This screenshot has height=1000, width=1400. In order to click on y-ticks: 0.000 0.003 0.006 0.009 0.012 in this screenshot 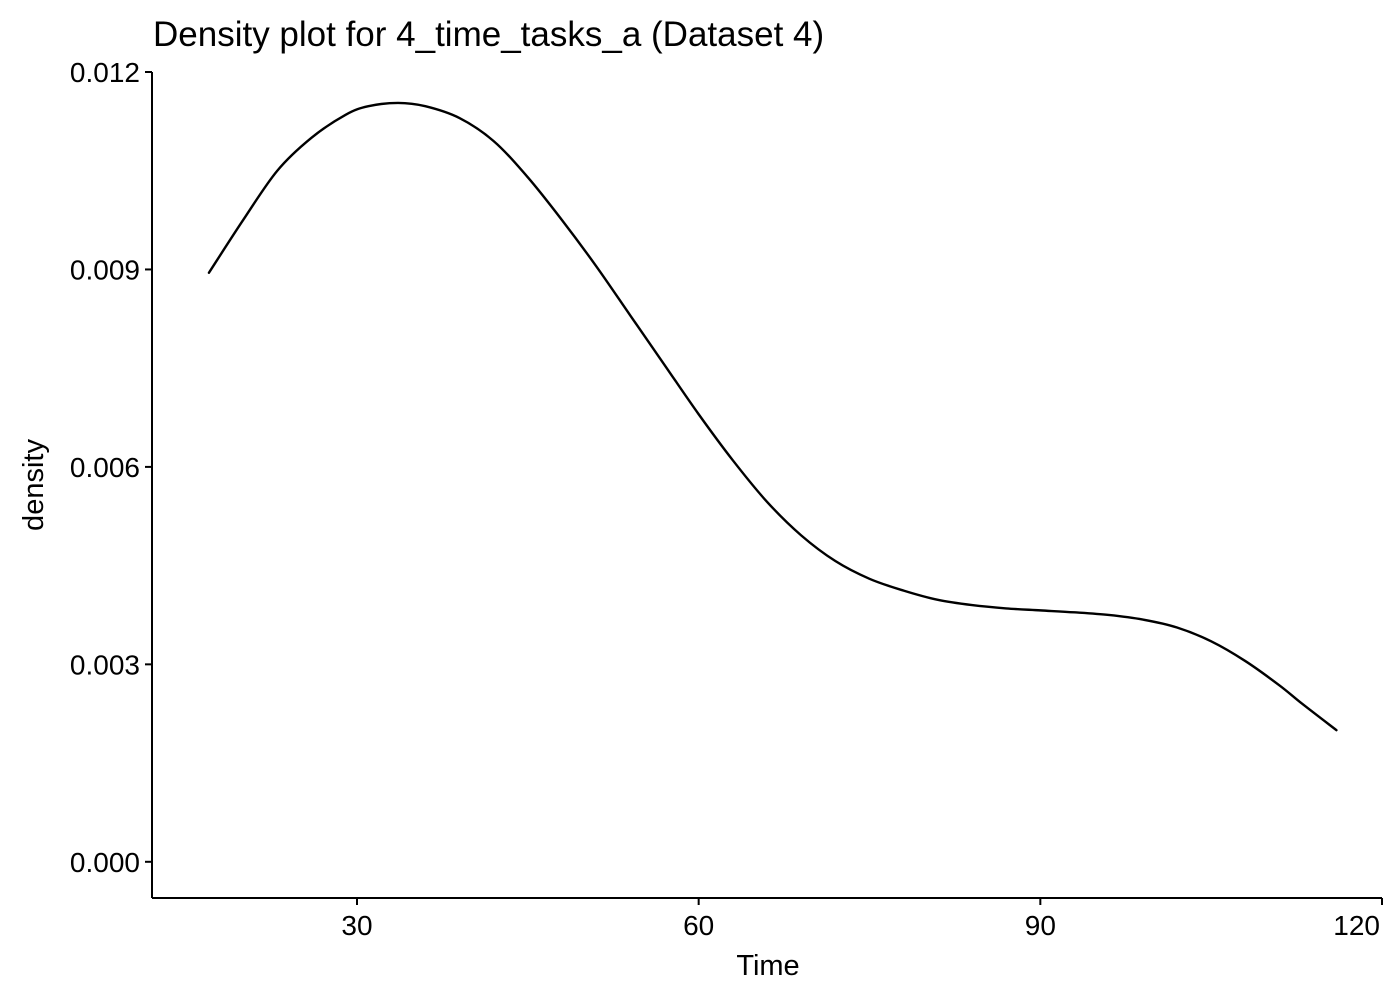, I will do `click(111, 467)`.